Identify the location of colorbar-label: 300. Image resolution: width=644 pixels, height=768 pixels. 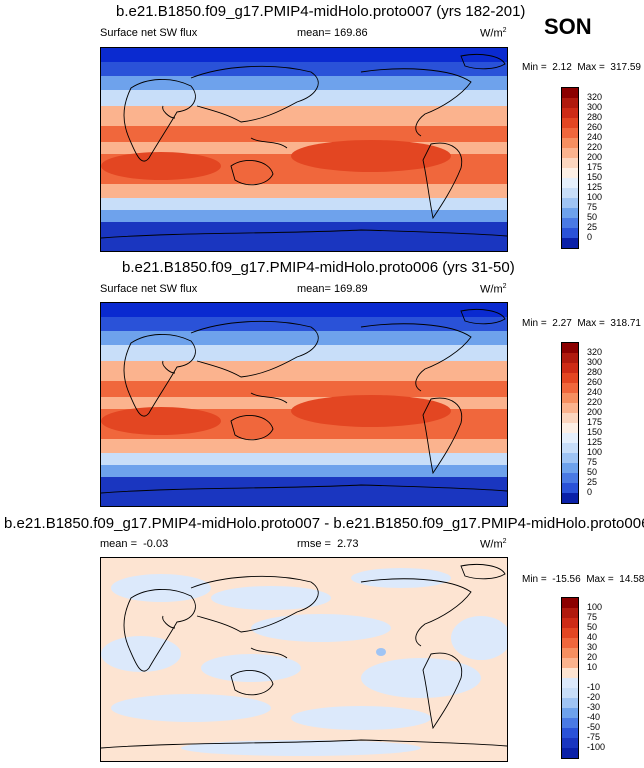
(595, 107).